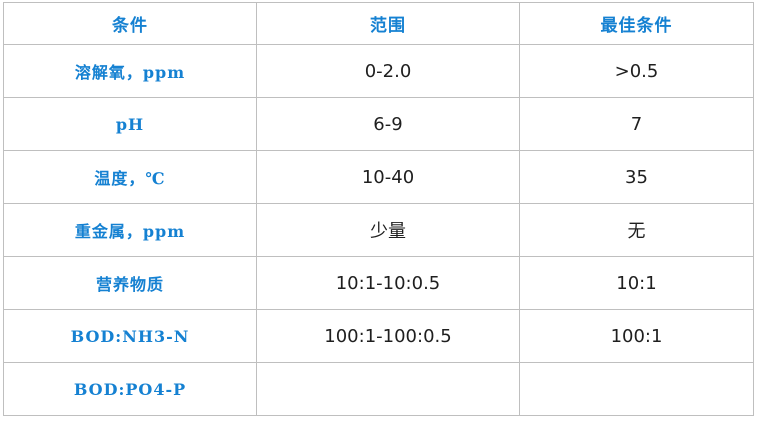 The height and width of the screenshot is (429, 760). I want to click on best-condition-cell, so click(636, 389).